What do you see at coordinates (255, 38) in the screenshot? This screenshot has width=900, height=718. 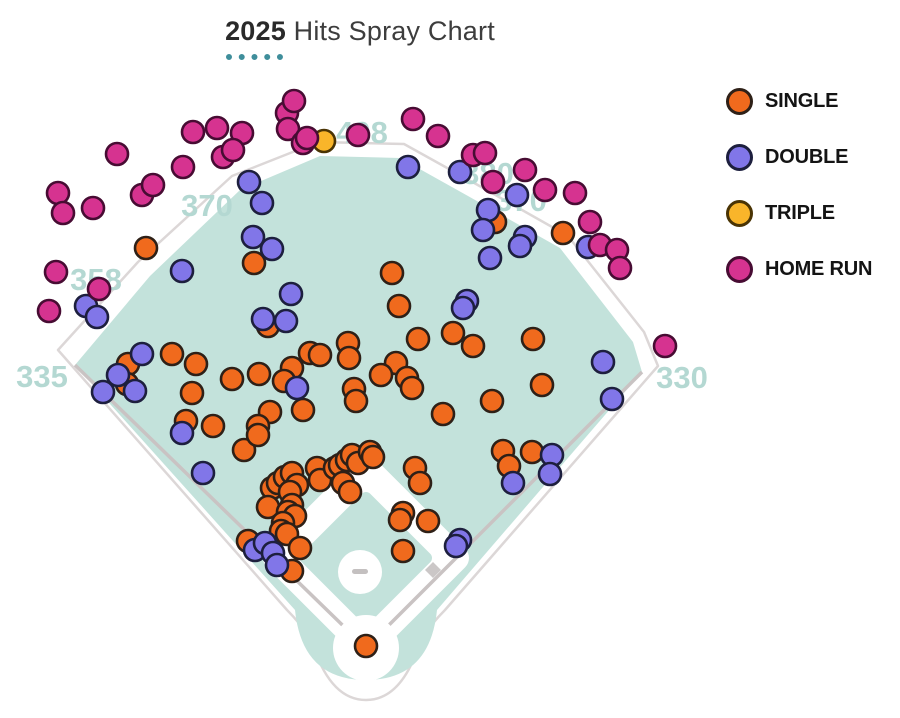 I see `title-year: 2025` at bounding box center [255, 38].